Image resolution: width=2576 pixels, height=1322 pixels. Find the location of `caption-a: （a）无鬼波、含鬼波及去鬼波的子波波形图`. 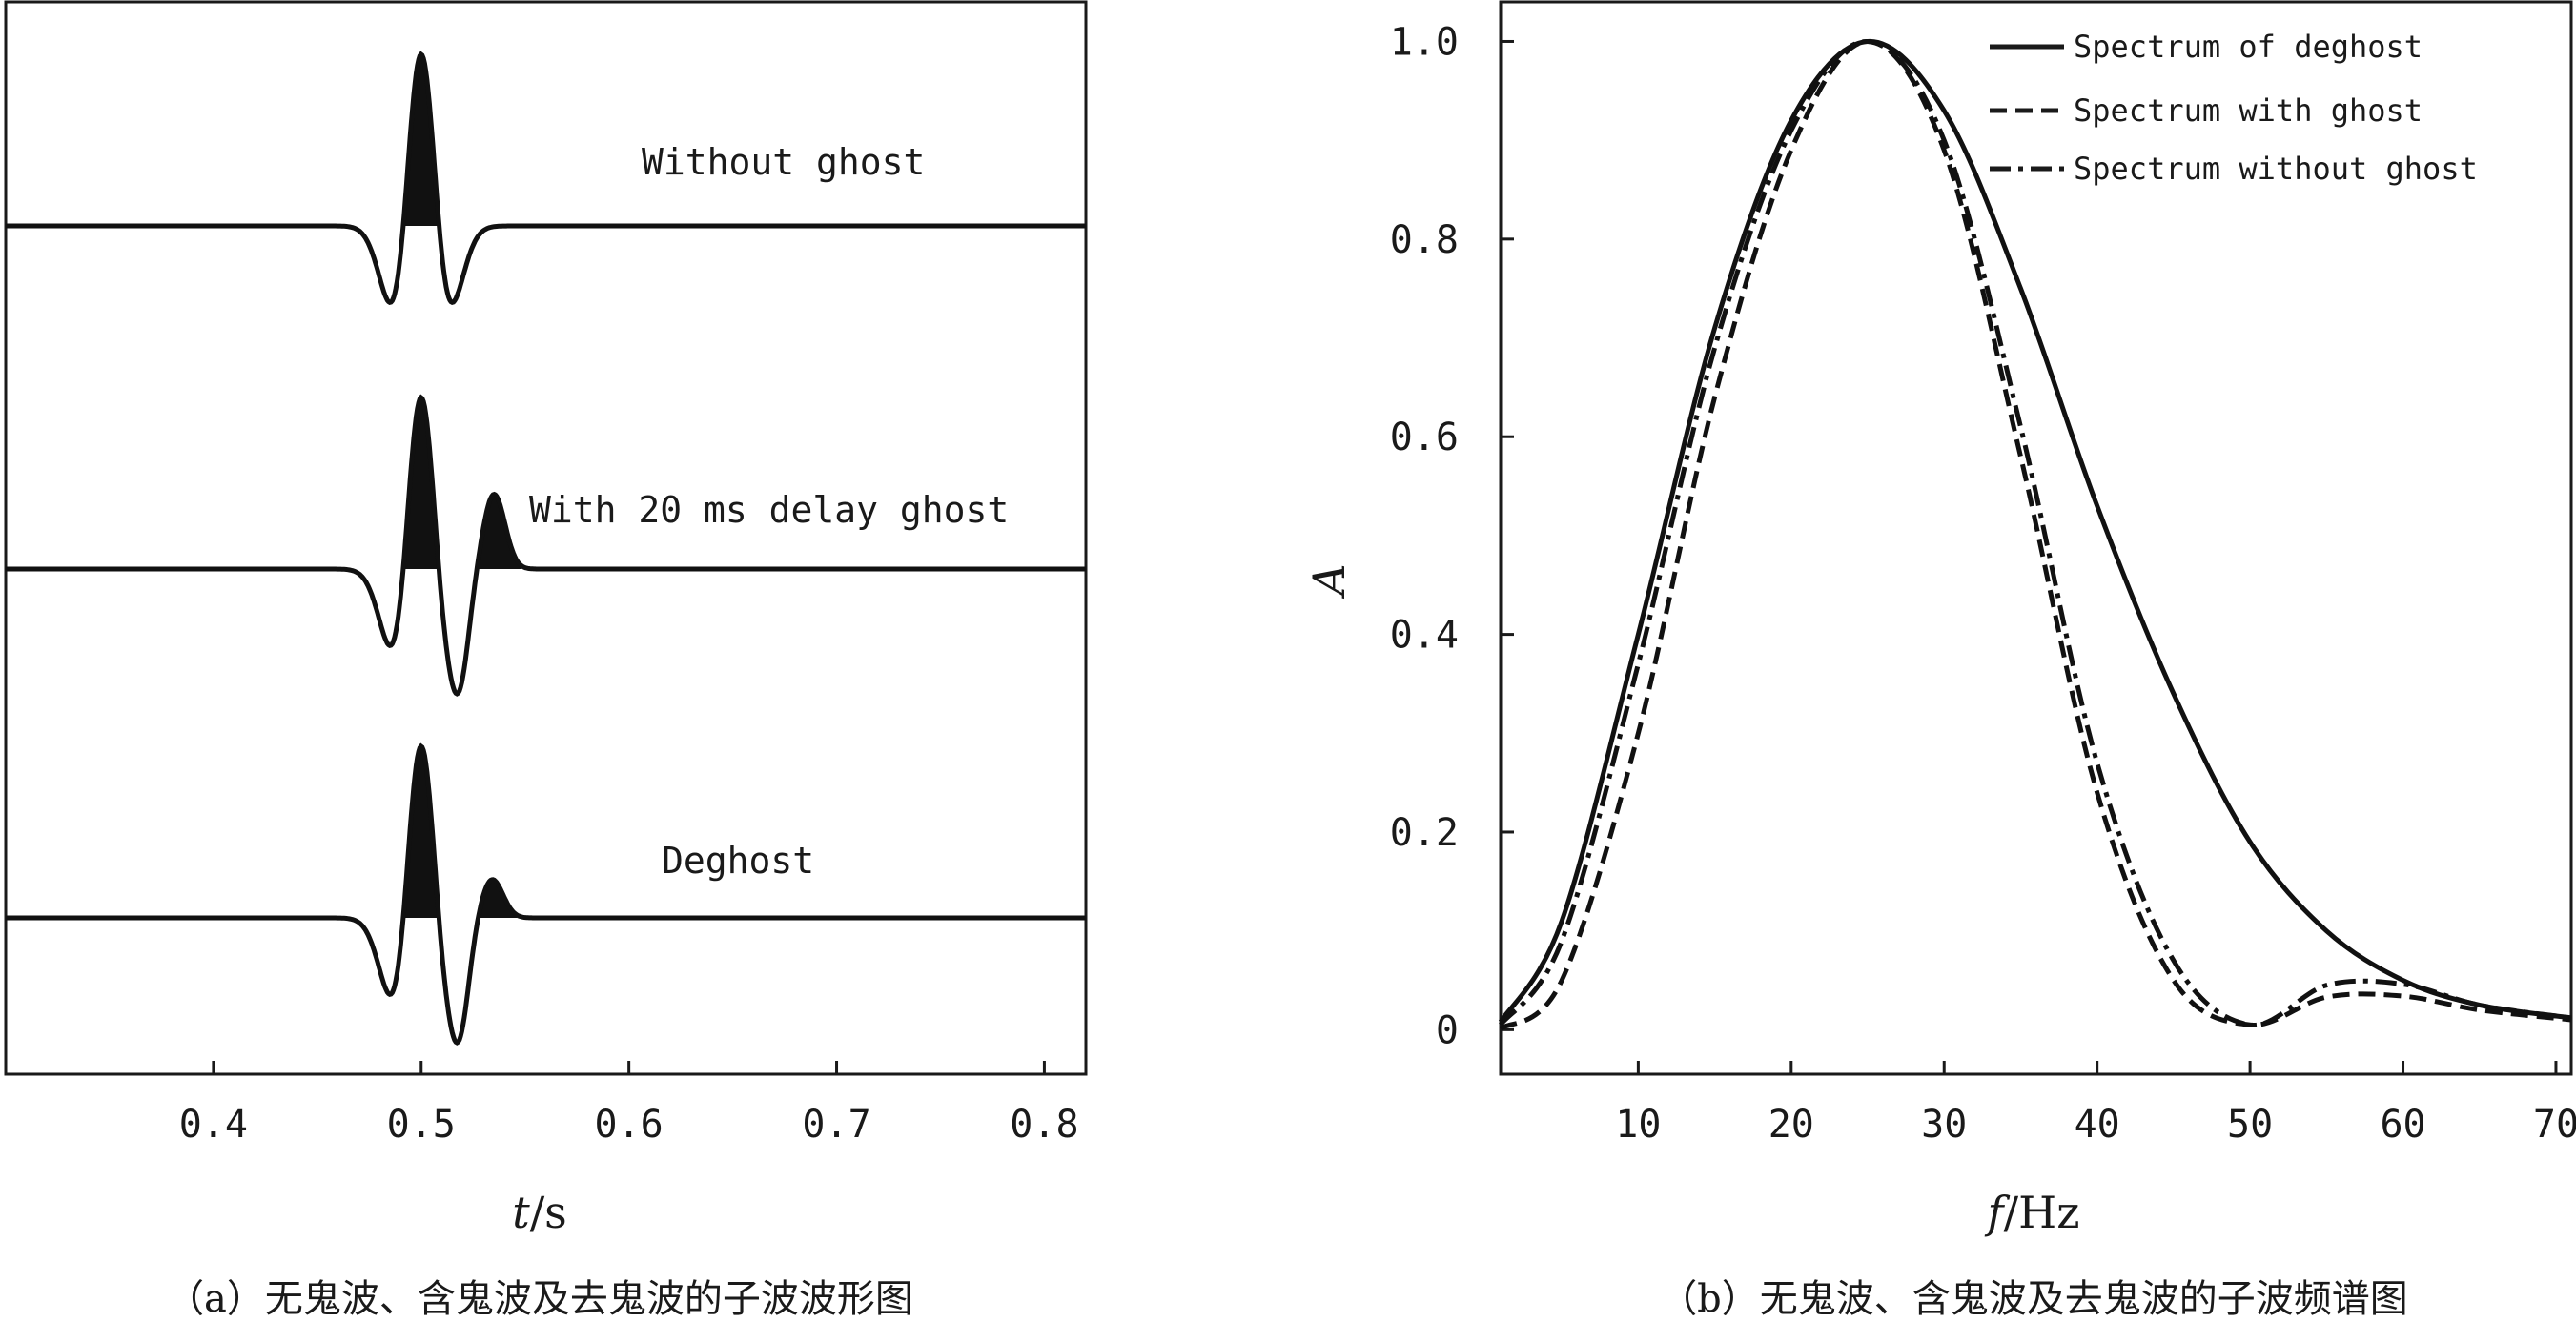

caption-a: （a）无鬼波、含鬼波及去鬼波的子波波形图 is located at coordinates (539, 1299).